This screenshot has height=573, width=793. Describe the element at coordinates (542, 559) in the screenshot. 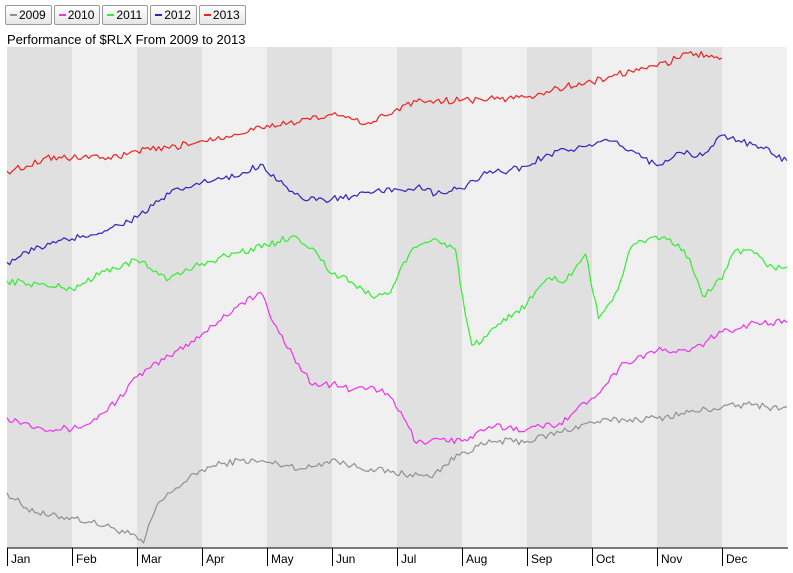

I see `x-tick-label: Sep` at that location.